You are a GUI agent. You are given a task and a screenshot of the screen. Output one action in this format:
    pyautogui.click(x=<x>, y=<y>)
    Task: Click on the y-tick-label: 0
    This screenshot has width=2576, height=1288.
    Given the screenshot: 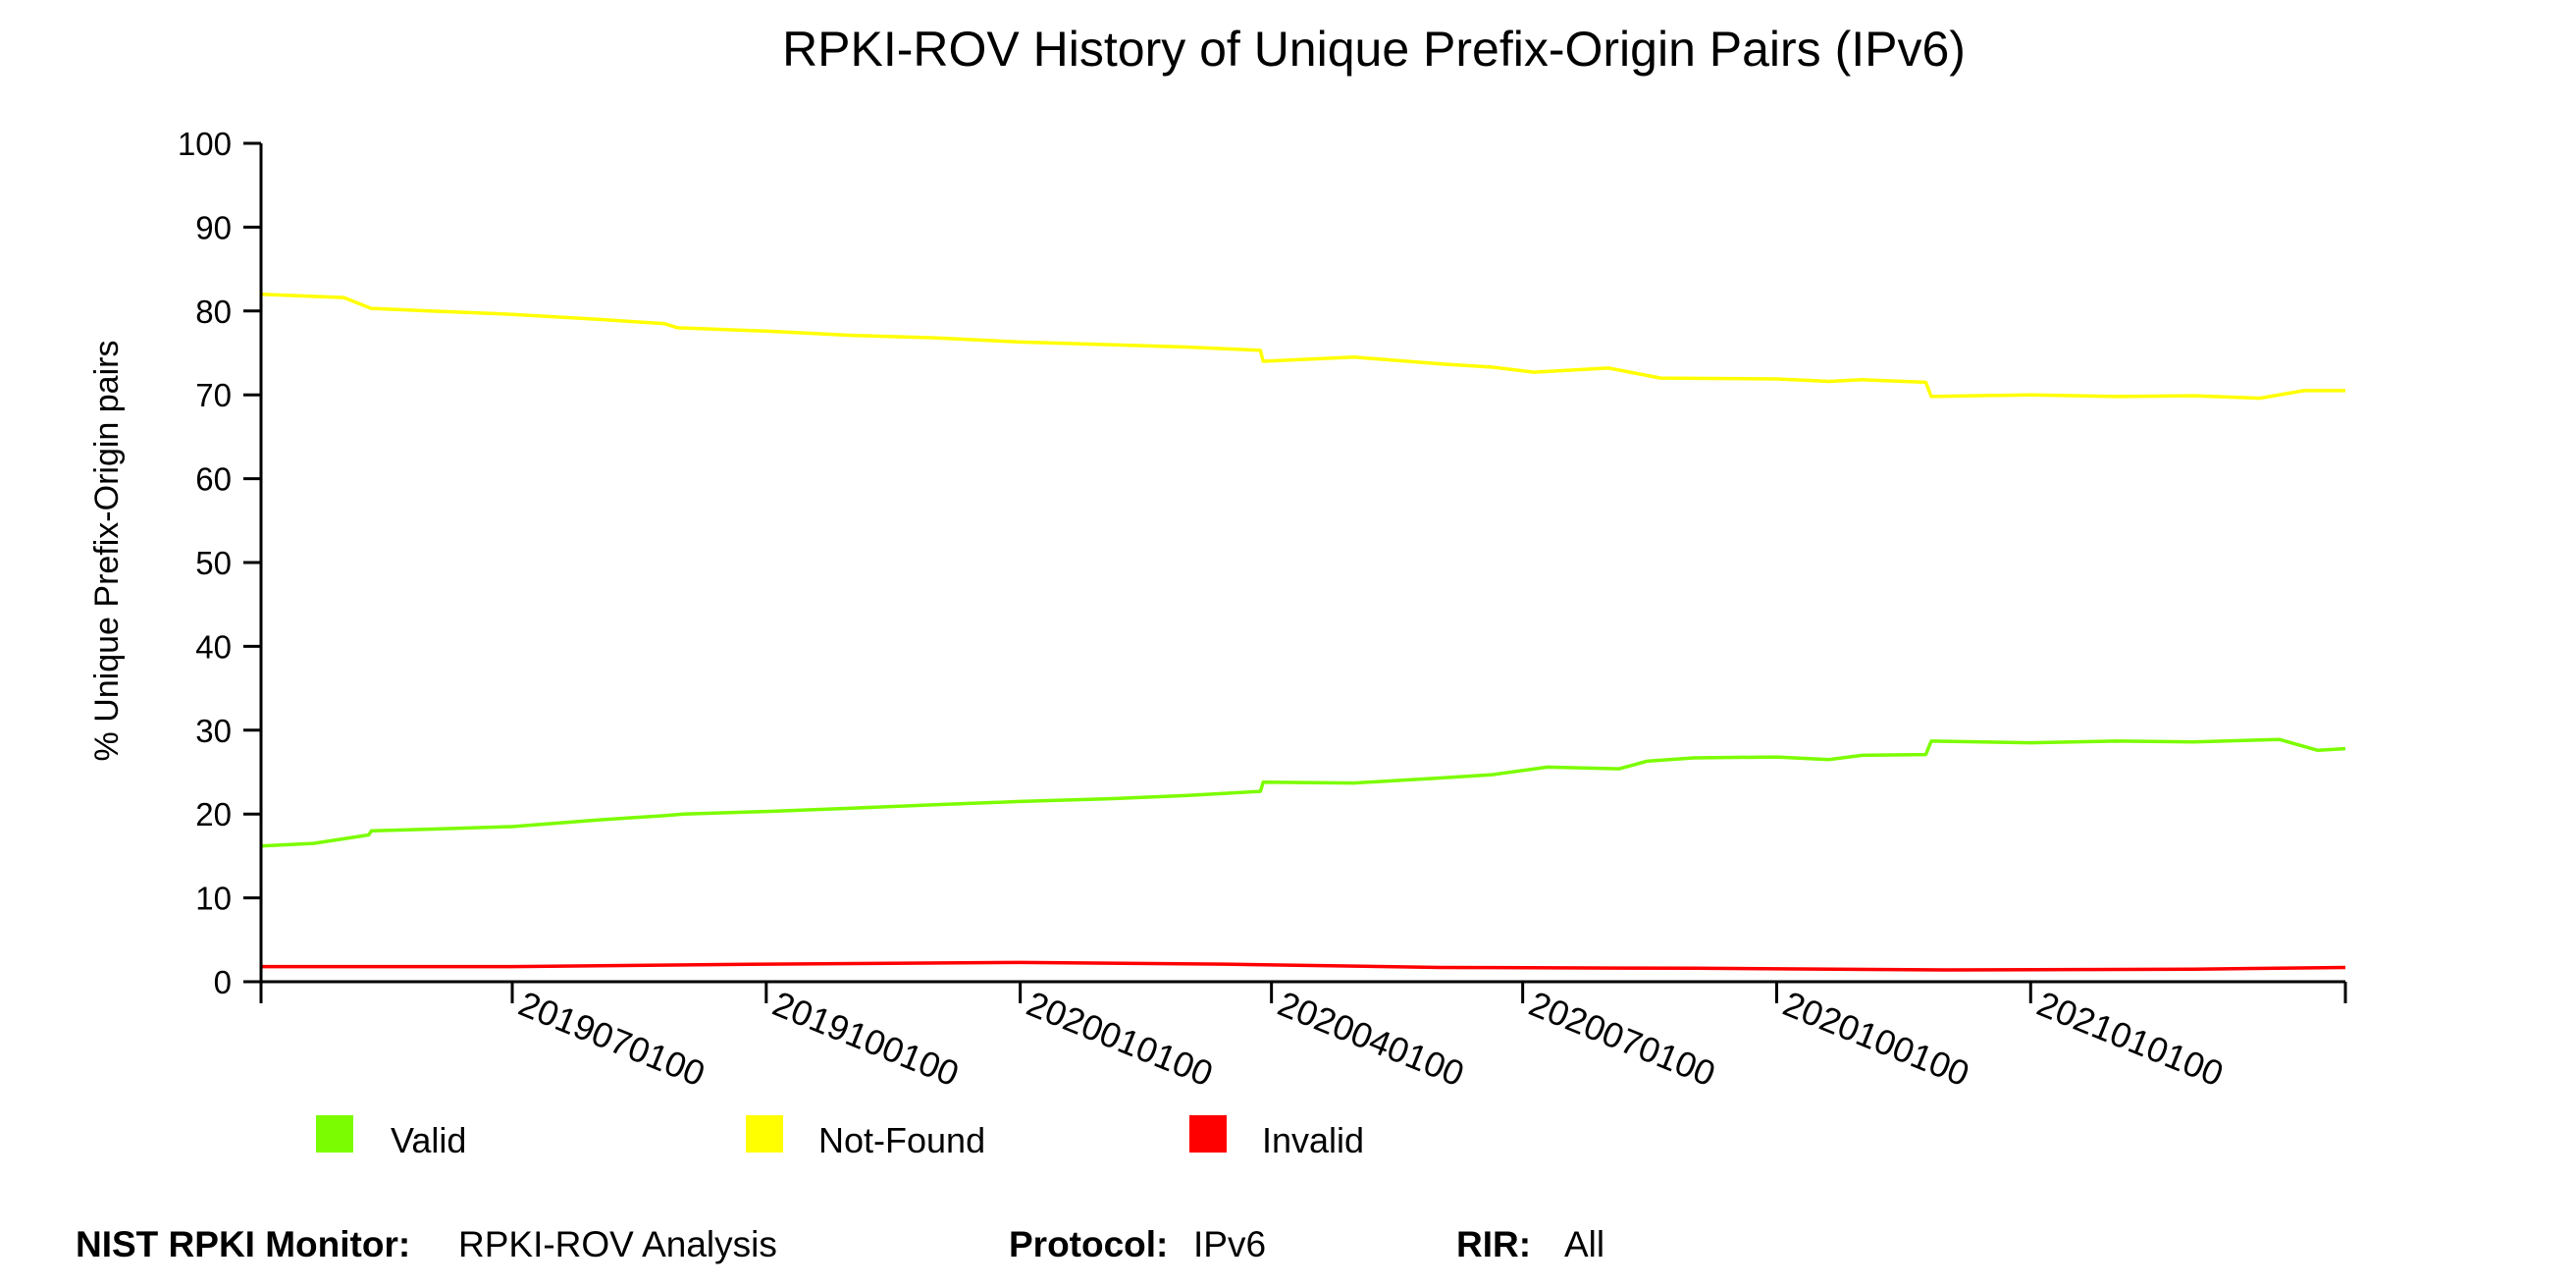 What is the action you would take?
    pyautogui.click(x=223, y=982)
    